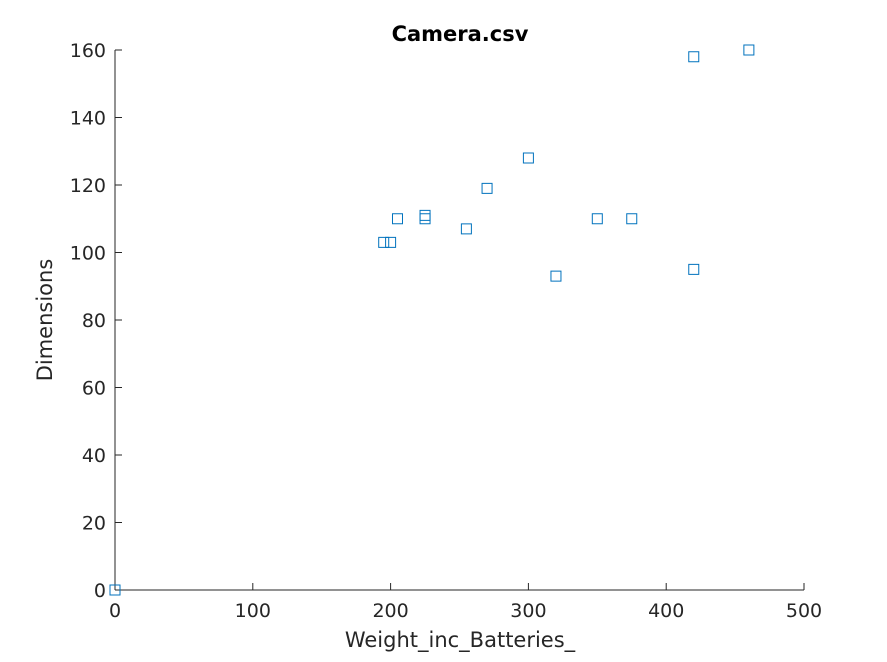 This screenshot has height=662, width=887. What do you see at coordinates (94, 524) in the screenshot?
I see `y-tick-label: 20` at bounding box center [94, 524].